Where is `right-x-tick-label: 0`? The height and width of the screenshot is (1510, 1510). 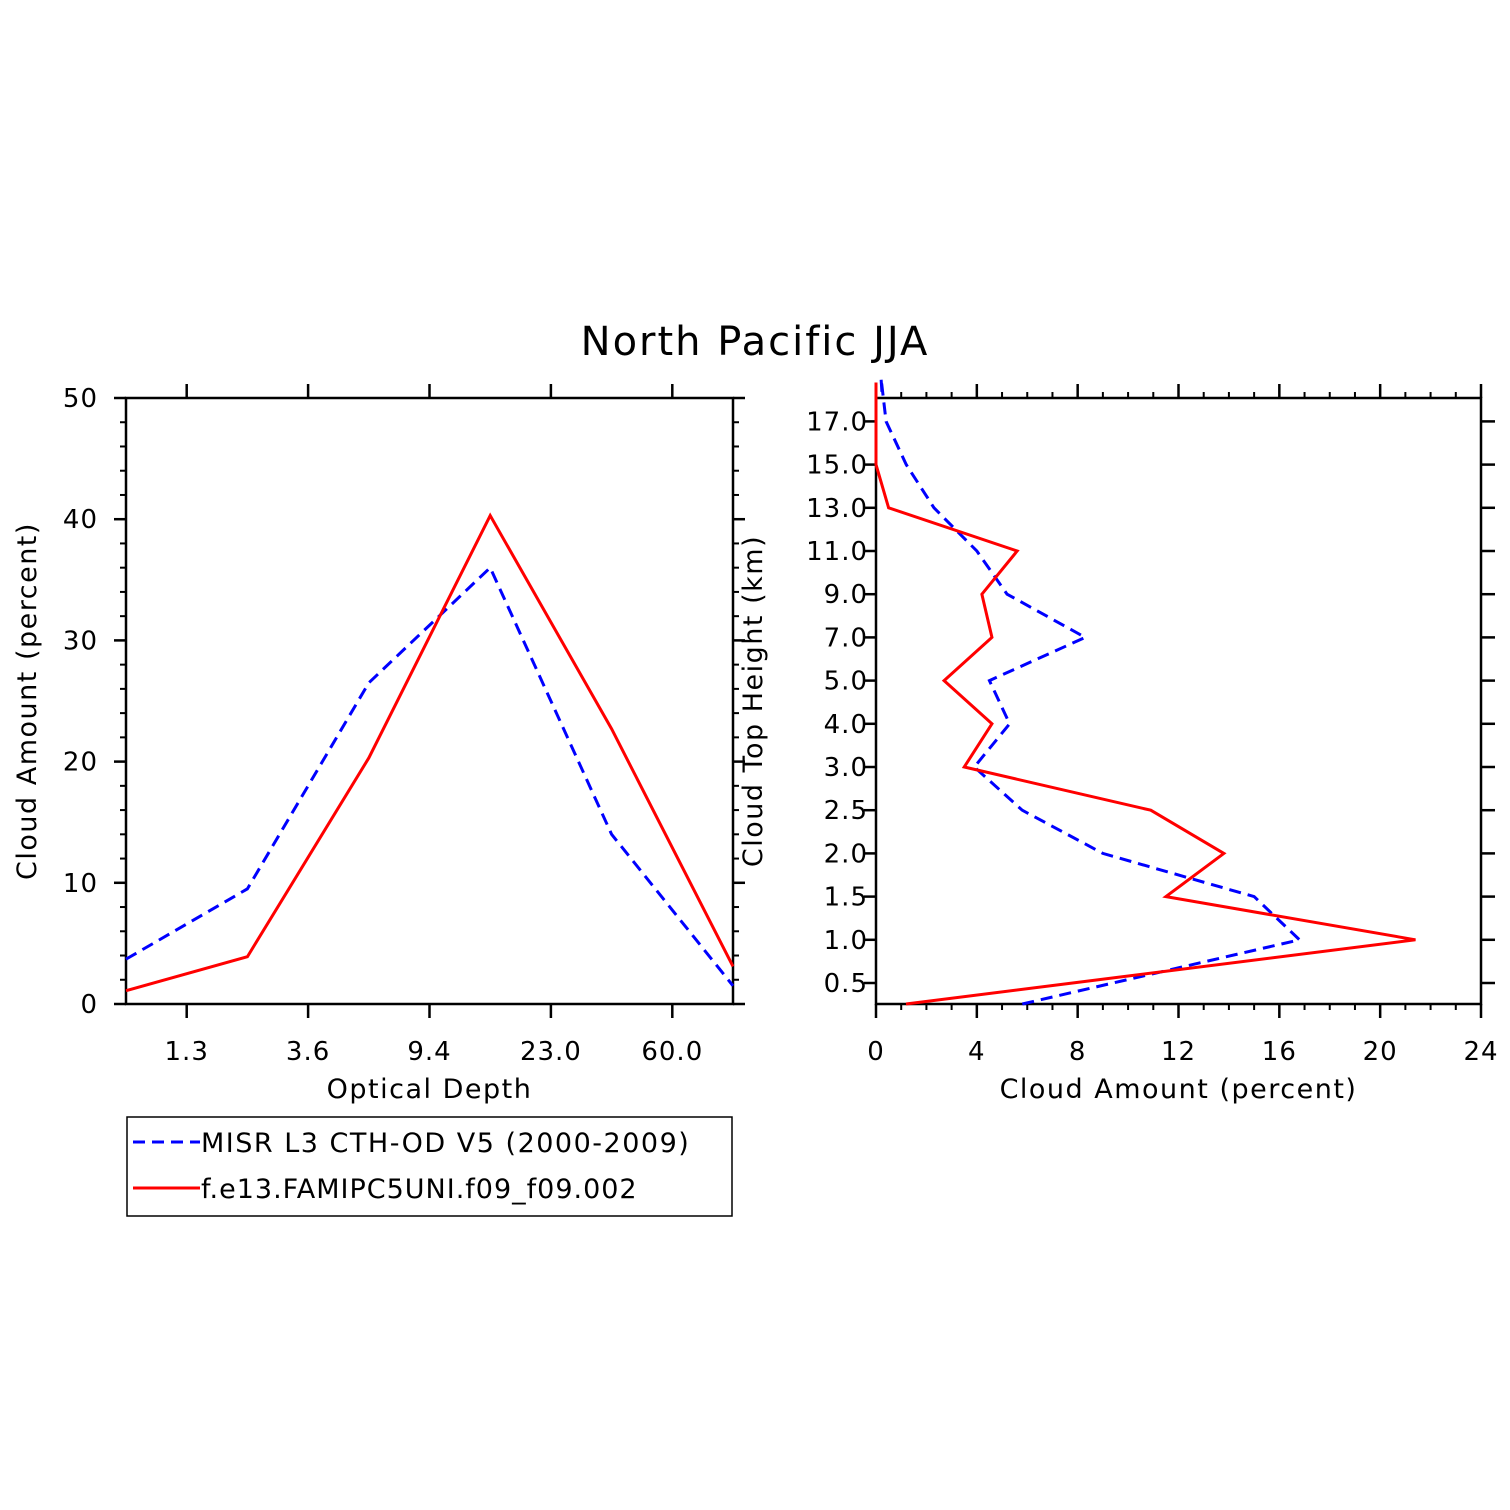
right-x-tick-label: 0 is located at coordinates (876, 1052).